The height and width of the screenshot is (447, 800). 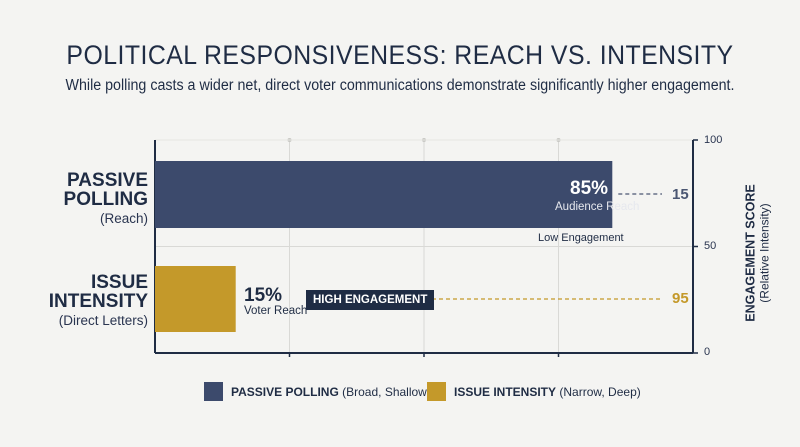 I want to click on bar-sublabel-intensity: Voter Reach, so click(x=276, y=311).